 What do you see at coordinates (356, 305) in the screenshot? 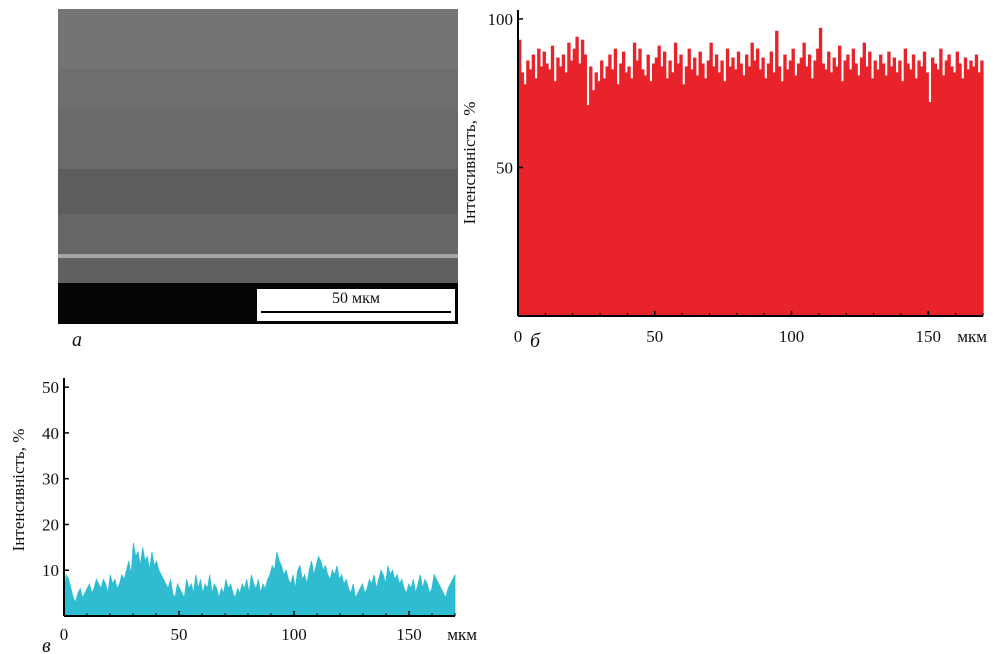
I see `scale-bar: 50 мкм` at bounding box center [356, 305].